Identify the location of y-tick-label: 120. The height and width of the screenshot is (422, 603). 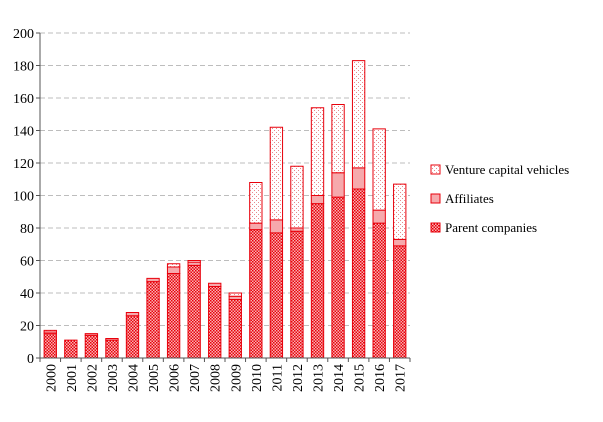
(23, 164).